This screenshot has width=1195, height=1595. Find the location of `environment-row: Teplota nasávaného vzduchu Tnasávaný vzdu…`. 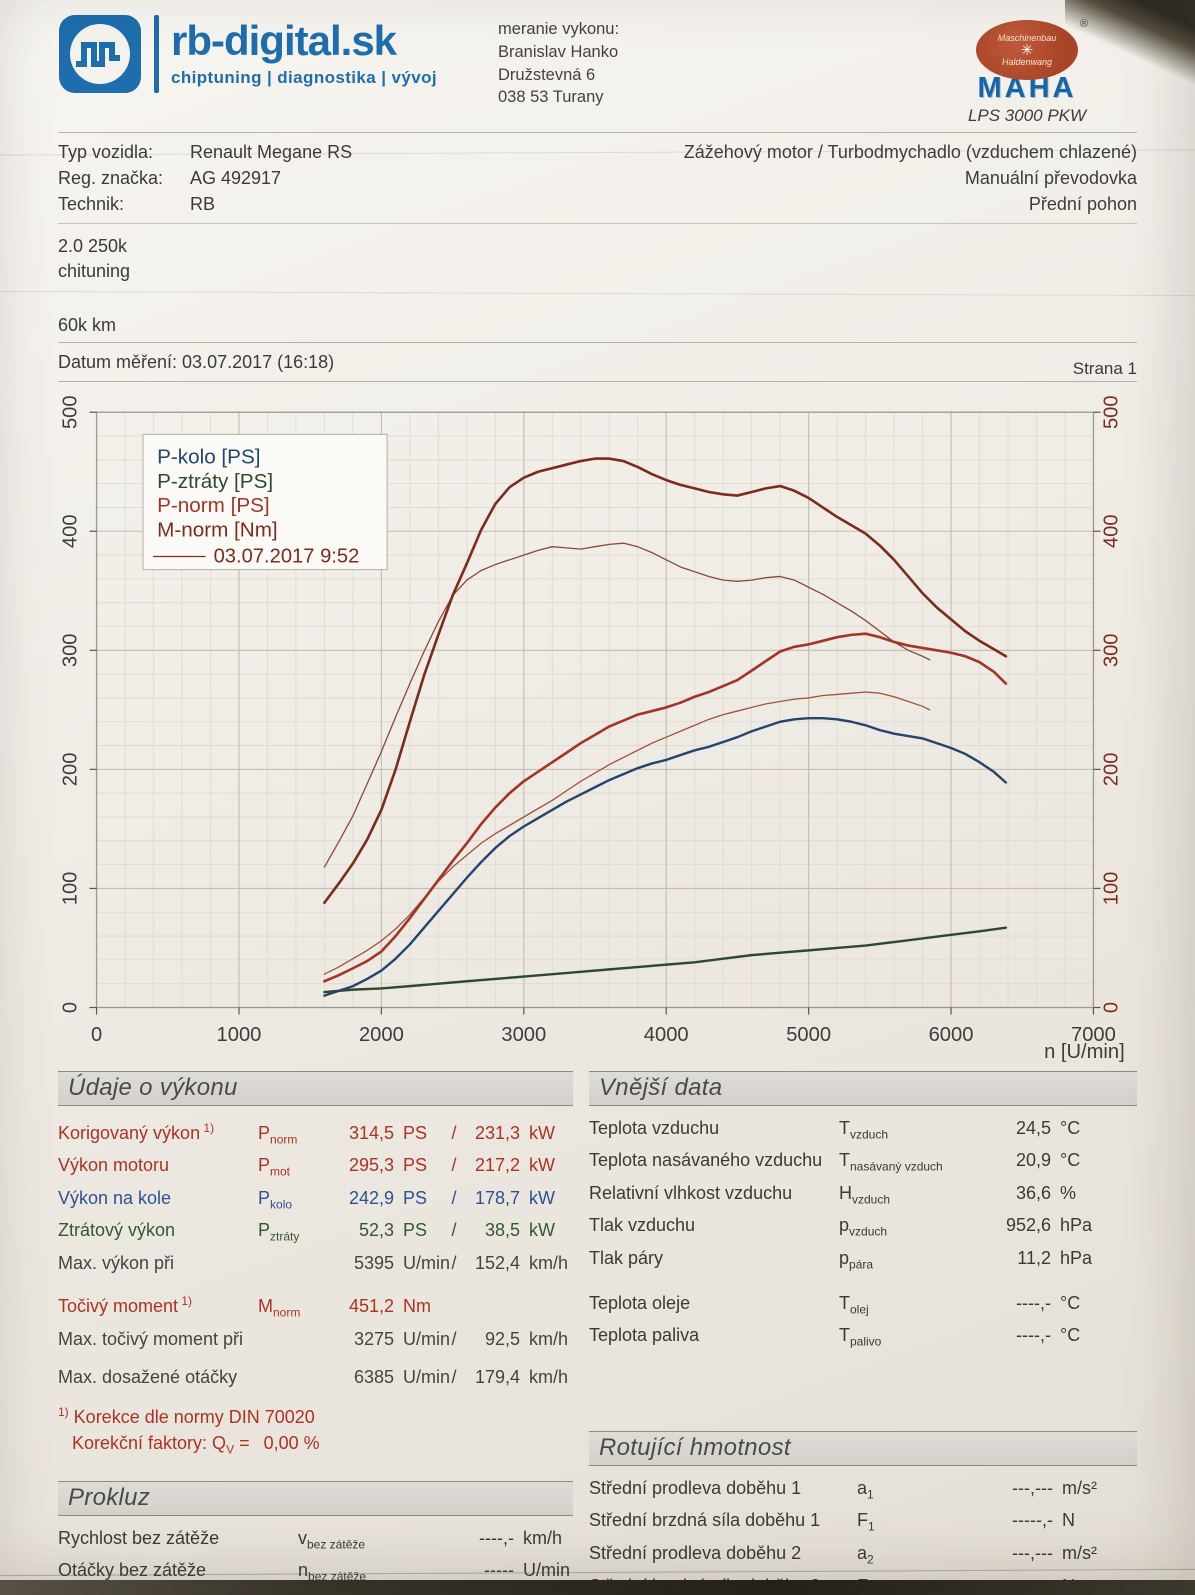

environment-row: Teplota nasávaného vzduchu Tnasávaný vzdu… is located at coordinates (863, 1163).